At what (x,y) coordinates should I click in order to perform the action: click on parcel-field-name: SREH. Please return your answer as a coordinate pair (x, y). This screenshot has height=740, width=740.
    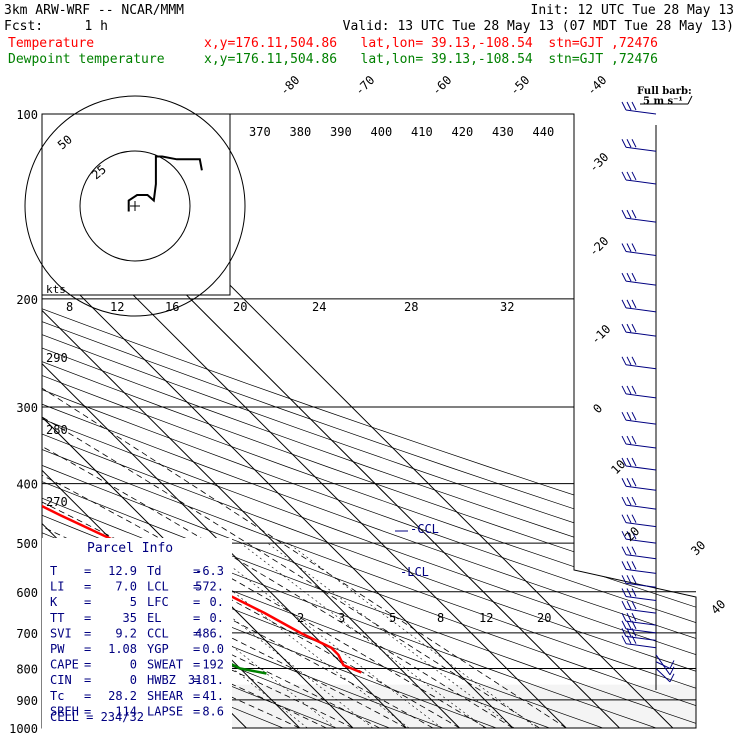
    Looking at the image, I should click on (64, 711).